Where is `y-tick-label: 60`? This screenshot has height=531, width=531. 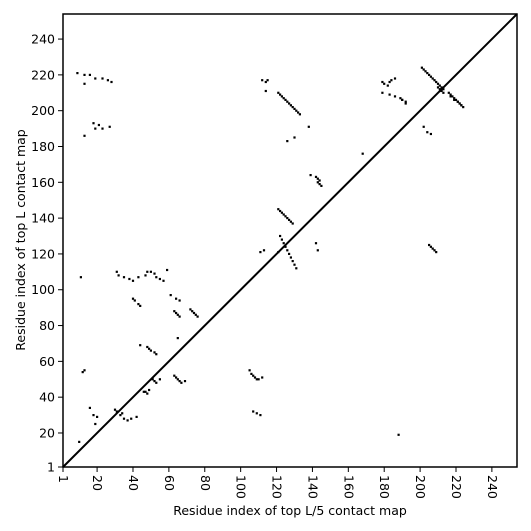
y-tick-label: 60 is located at coordinates (47, 361).